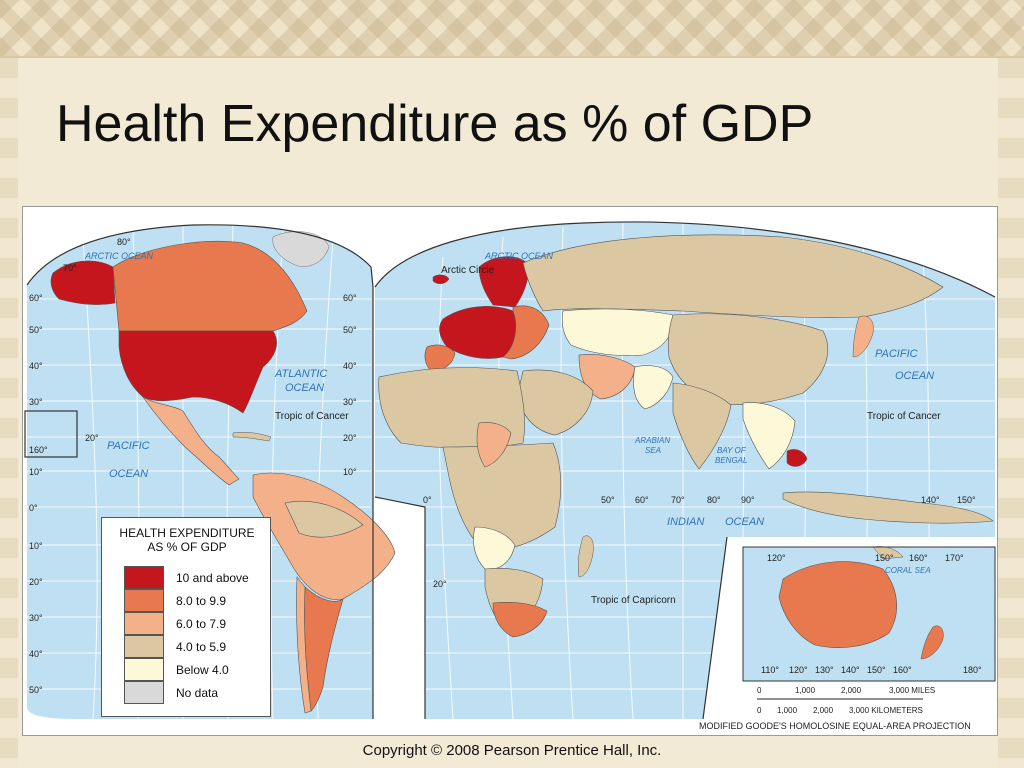 Image resolution: width=1024 pixels, height=768 pixels. Describe the element at coordinates (83, 282) in the screenshot. I see `alaska` at that location.